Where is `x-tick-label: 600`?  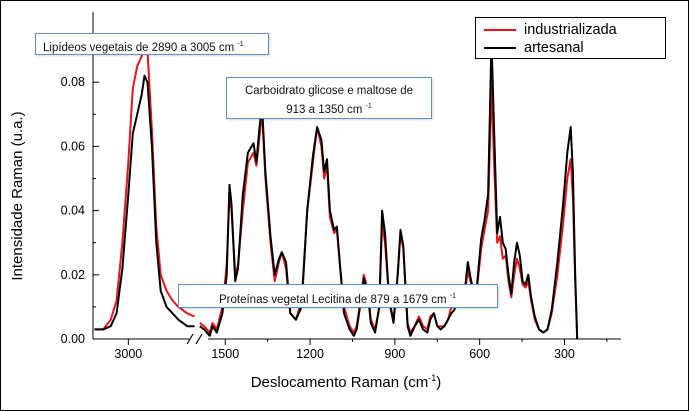
x-tick-label: 600 is located at coordinates (479, 354).